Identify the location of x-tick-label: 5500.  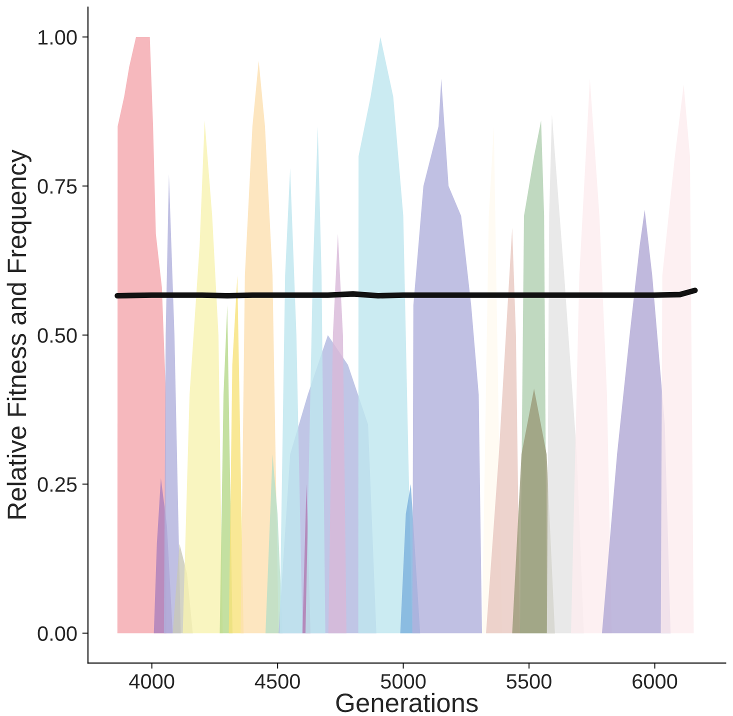
(529, 681).